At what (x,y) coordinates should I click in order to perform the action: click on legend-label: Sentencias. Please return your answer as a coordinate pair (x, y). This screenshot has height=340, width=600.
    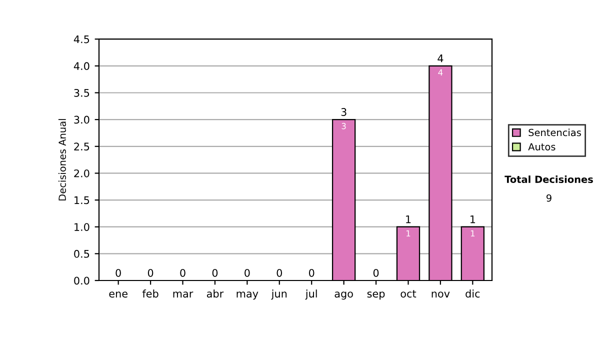
    Looking at the image, I should click on (554, 132).